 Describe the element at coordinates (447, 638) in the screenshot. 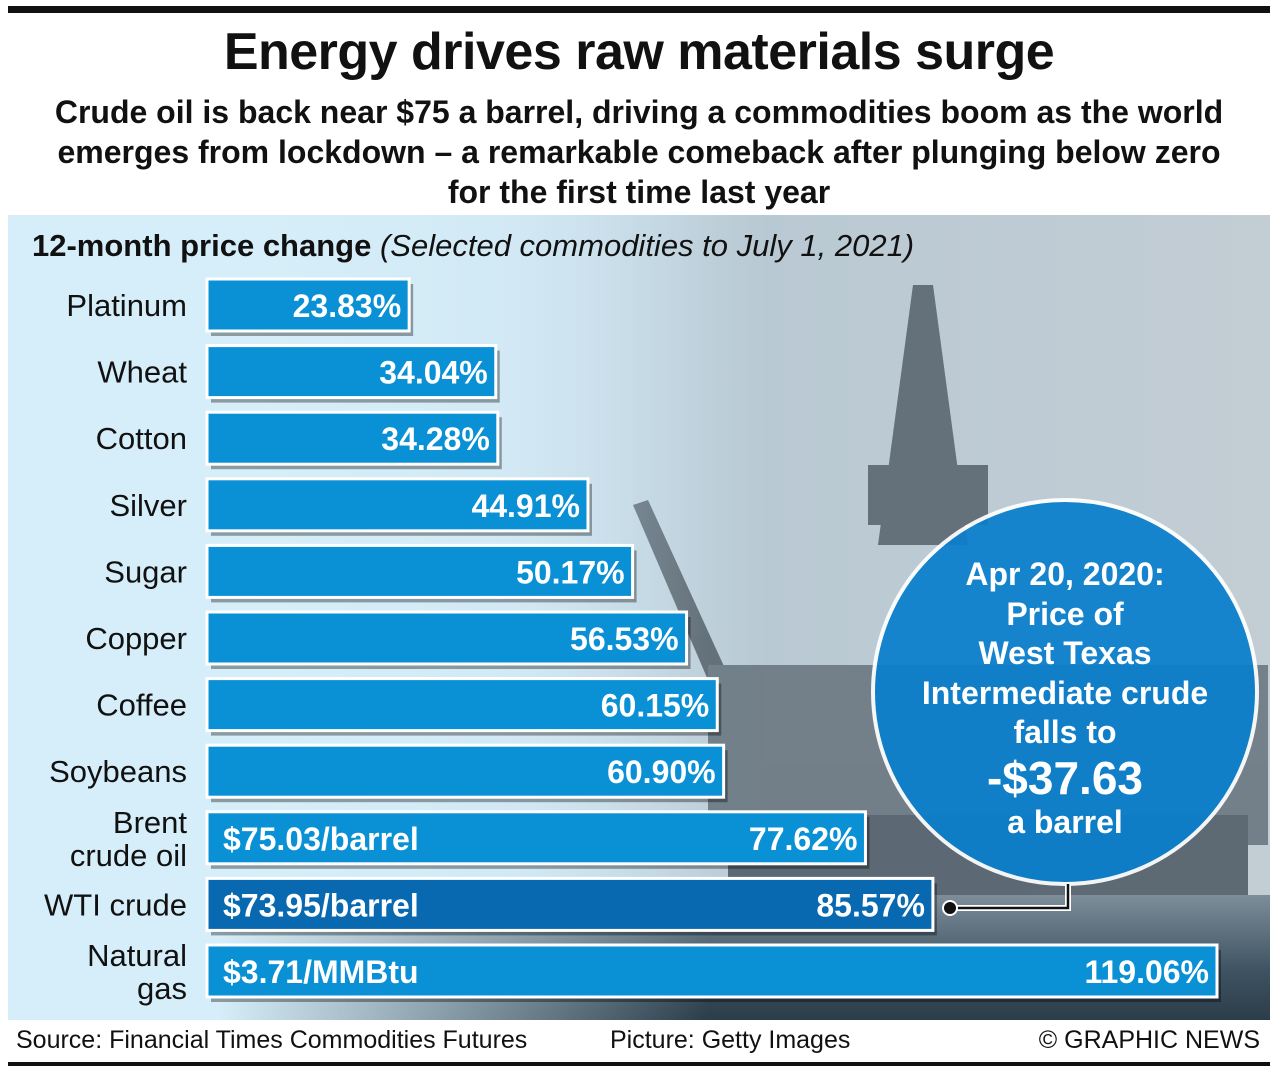

I see `bar-copper` at that location.